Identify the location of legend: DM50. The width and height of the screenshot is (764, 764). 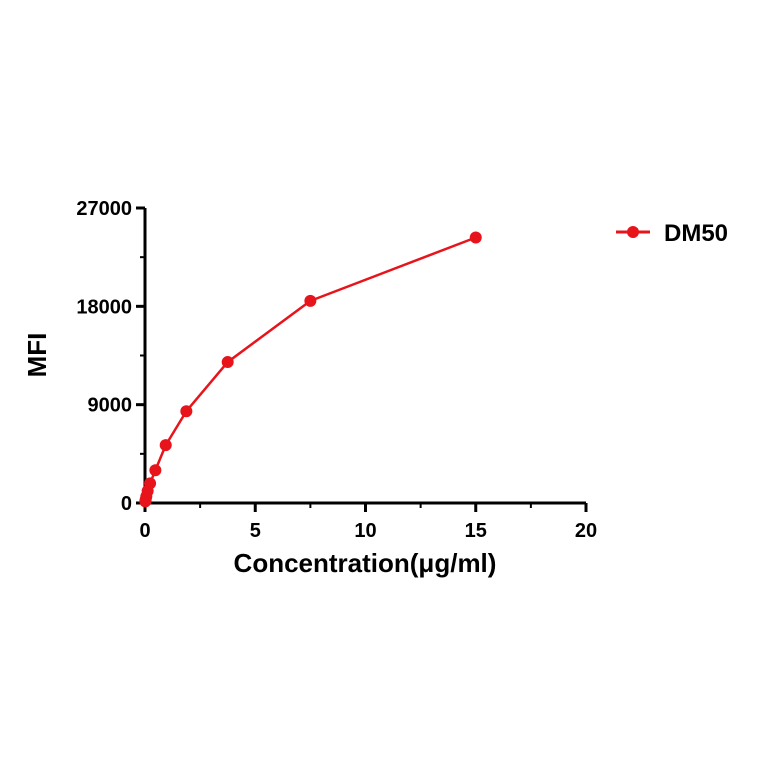
(672, 233).